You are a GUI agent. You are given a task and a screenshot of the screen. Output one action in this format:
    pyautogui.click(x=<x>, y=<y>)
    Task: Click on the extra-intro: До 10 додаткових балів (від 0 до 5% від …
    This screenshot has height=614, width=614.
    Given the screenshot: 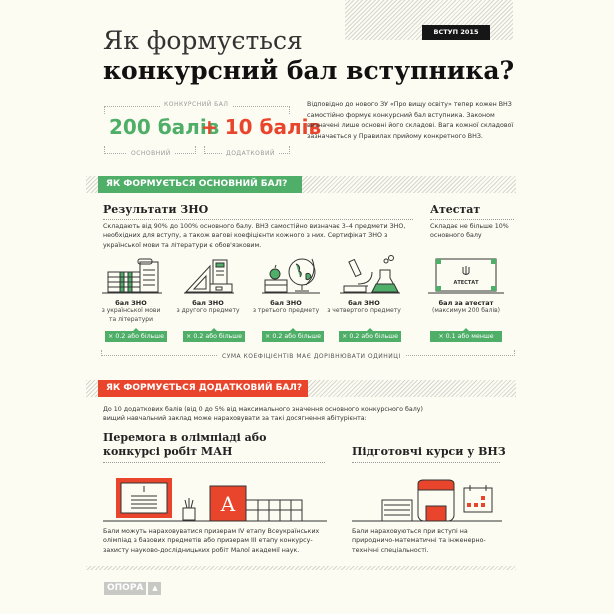 What is the action you would take?
    pyautogui.click(x=263, y=414)
    